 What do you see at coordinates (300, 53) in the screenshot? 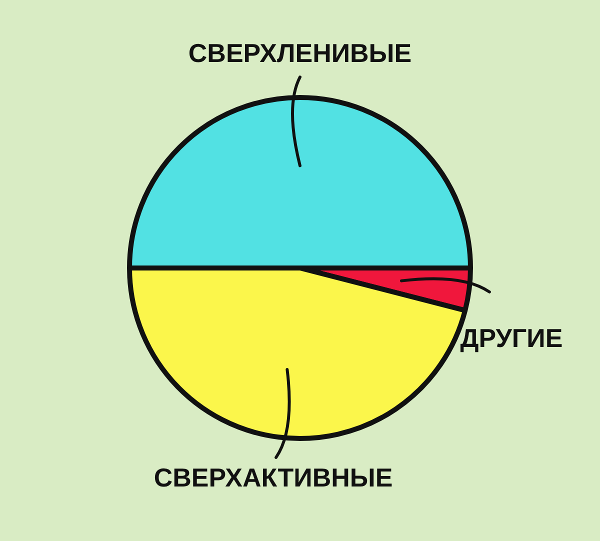
I see `slice-label: СВЕРХЛЕНИВЫЕ` at bounding box center [300, 53].